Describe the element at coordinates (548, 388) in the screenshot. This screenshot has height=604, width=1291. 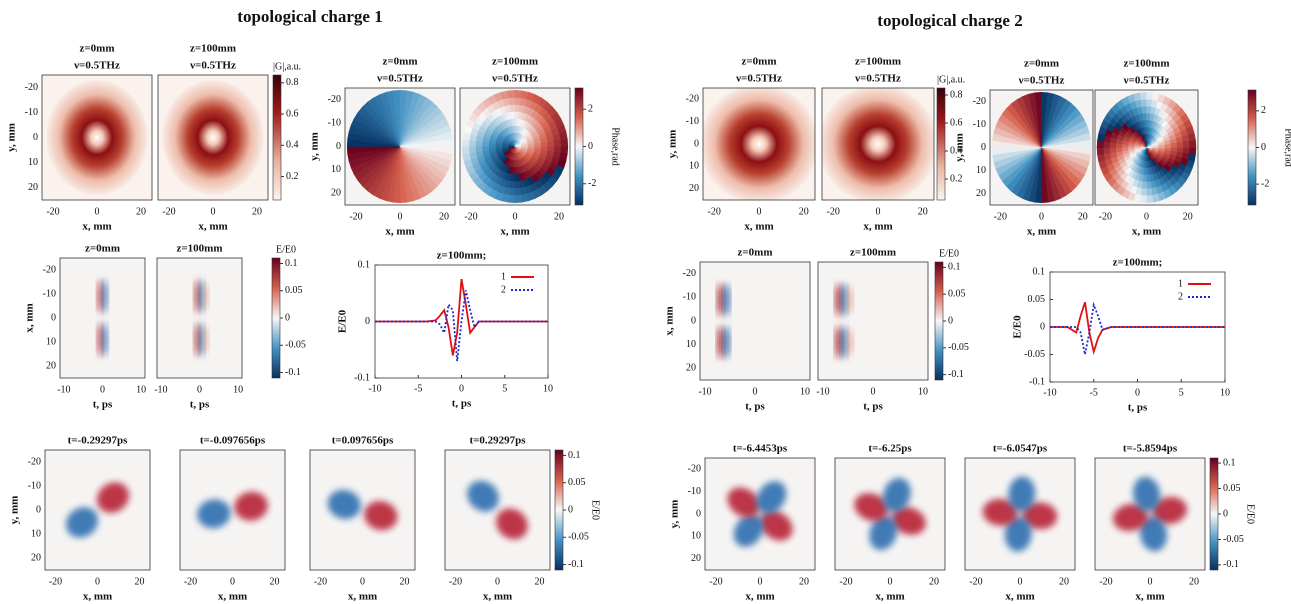
I see `x-tick-label: 10` at that location.